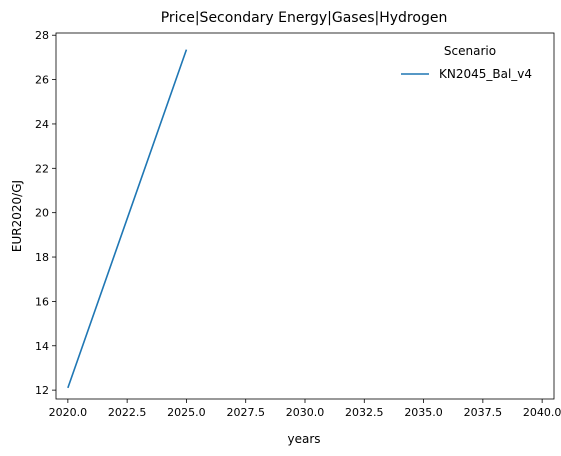 The height and width of the screenshot is (456, 561). Describe the element at coordinates (303, 439) in the screenshot. I see `x-axis-label: years` at that location.